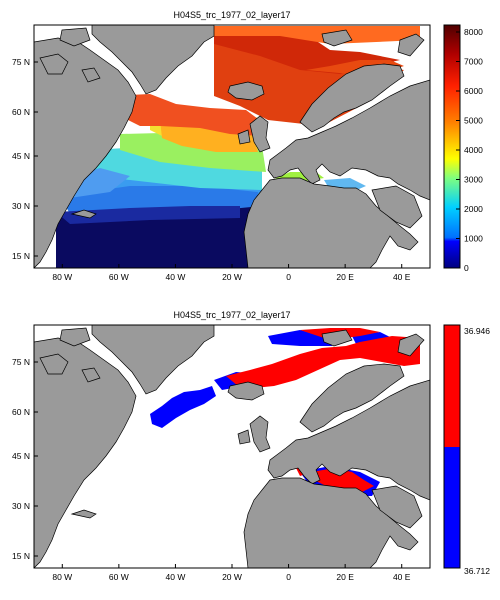 Image resolution: width=500 pixels, height=600 pixels. Describe the element at coordinates (231, 15) in the screenshot. I see `panel1-title: H04S5_trc_1977_02_layer17` at that location.